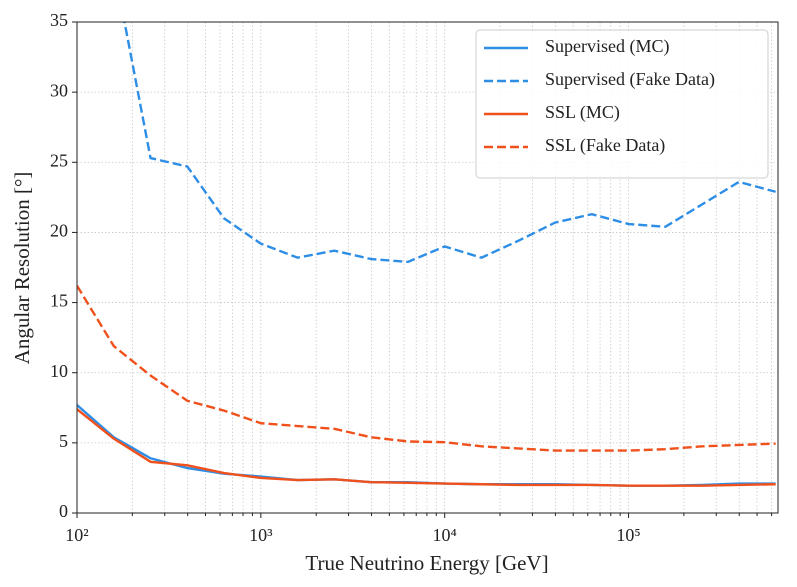  Describe the element at coordinates (426, 563) in the screenshot. I see `x-axis-label: True Neutrino Energy [GeV]` at that location.